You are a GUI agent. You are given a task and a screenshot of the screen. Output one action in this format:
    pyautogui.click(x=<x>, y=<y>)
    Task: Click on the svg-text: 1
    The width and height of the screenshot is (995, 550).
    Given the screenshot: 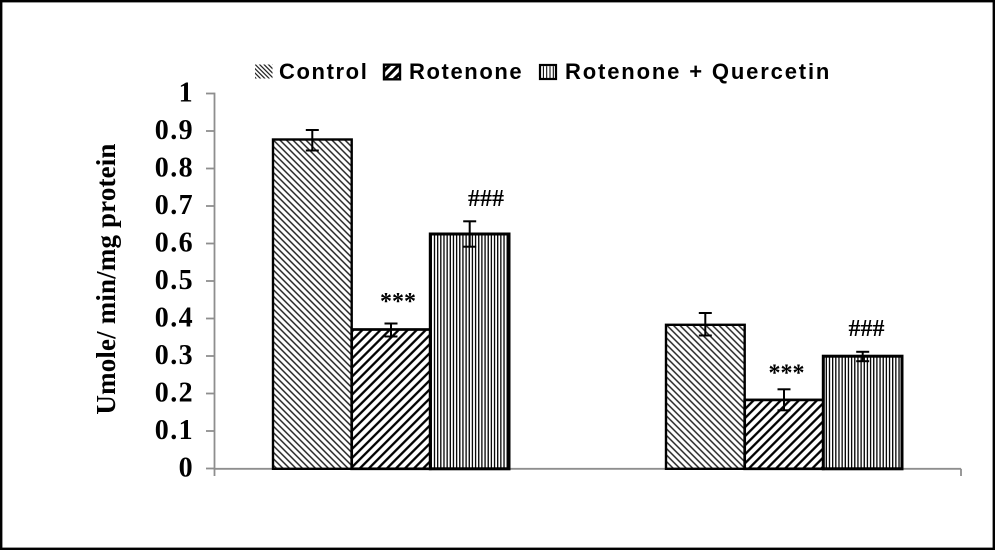 What is the action you would take?
    pyautogui.click(x=186, y=93)
    